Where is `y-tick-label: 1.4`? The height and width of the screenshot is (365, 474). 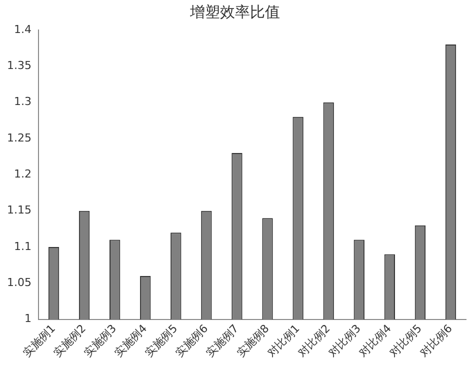
y-tick-label: 1.4 is located at coordinates (23, 29).